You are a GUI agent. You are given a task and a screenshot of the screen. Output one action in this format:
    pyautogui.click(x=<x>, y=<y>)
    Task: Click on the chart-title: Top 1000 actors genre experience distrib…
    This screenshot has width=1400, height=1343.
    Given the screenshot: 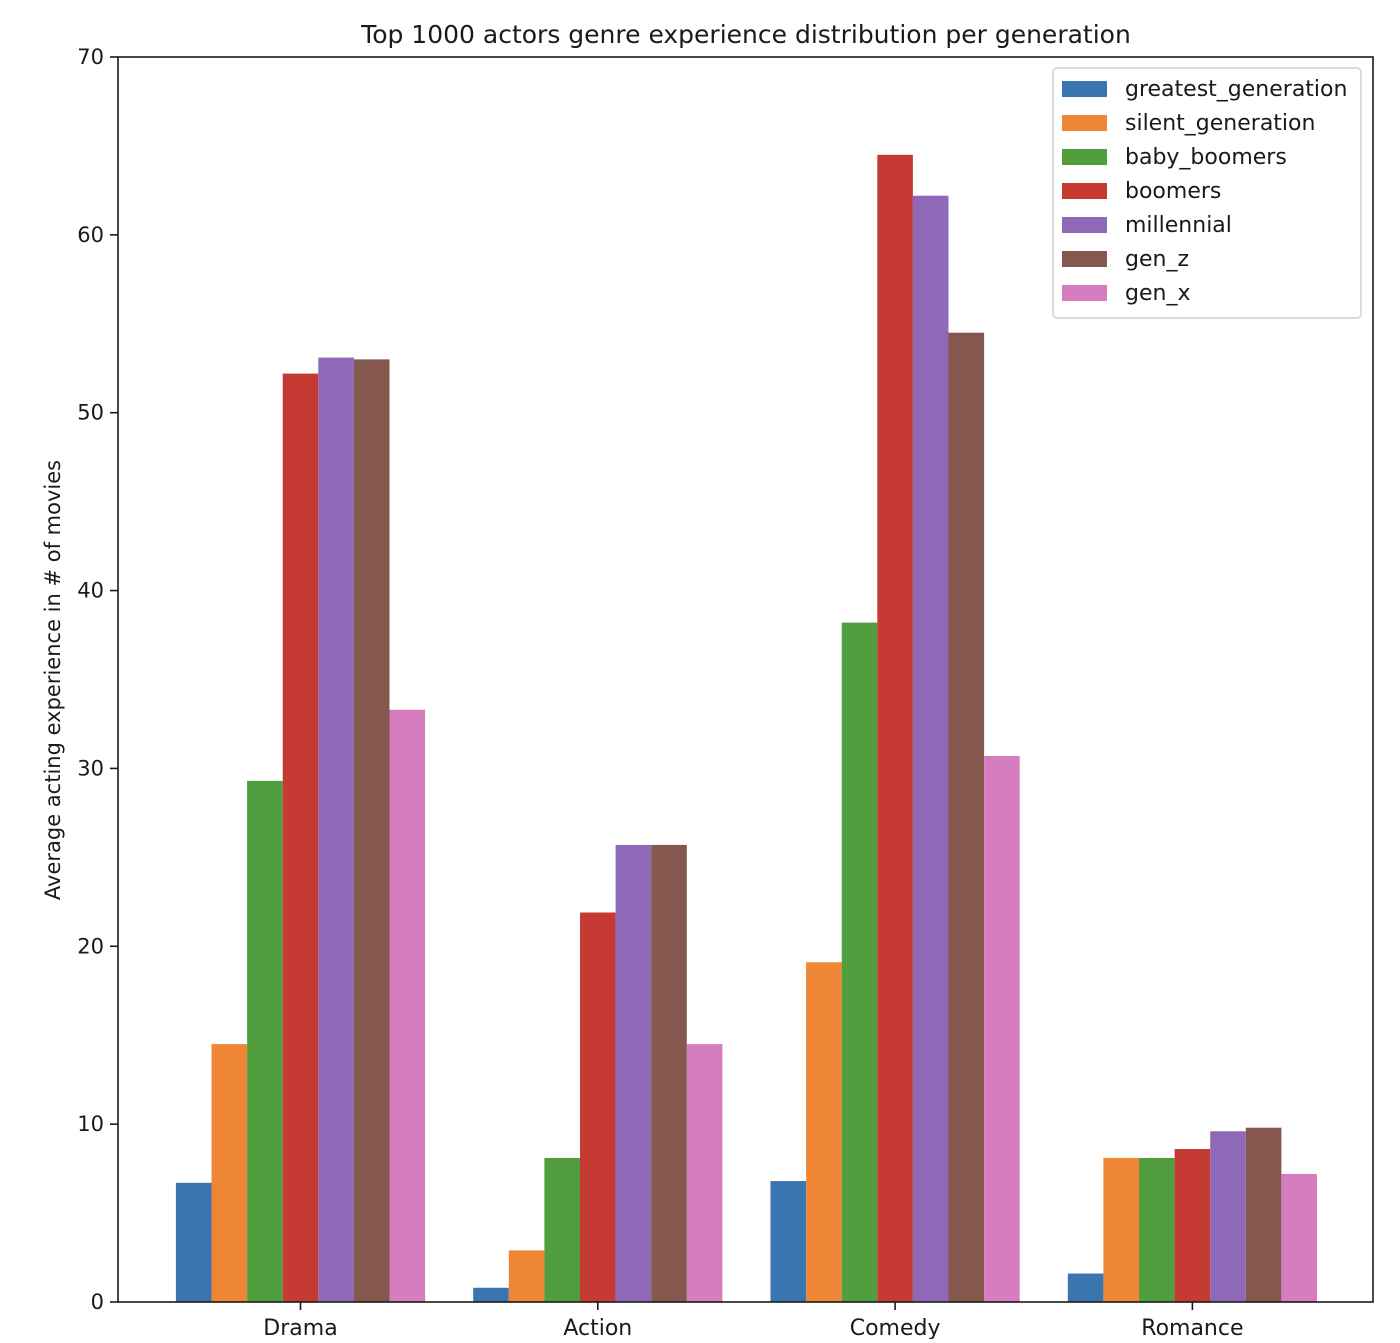 What is the action you would take?
    pyautogui.click(x=745, y=34)
    